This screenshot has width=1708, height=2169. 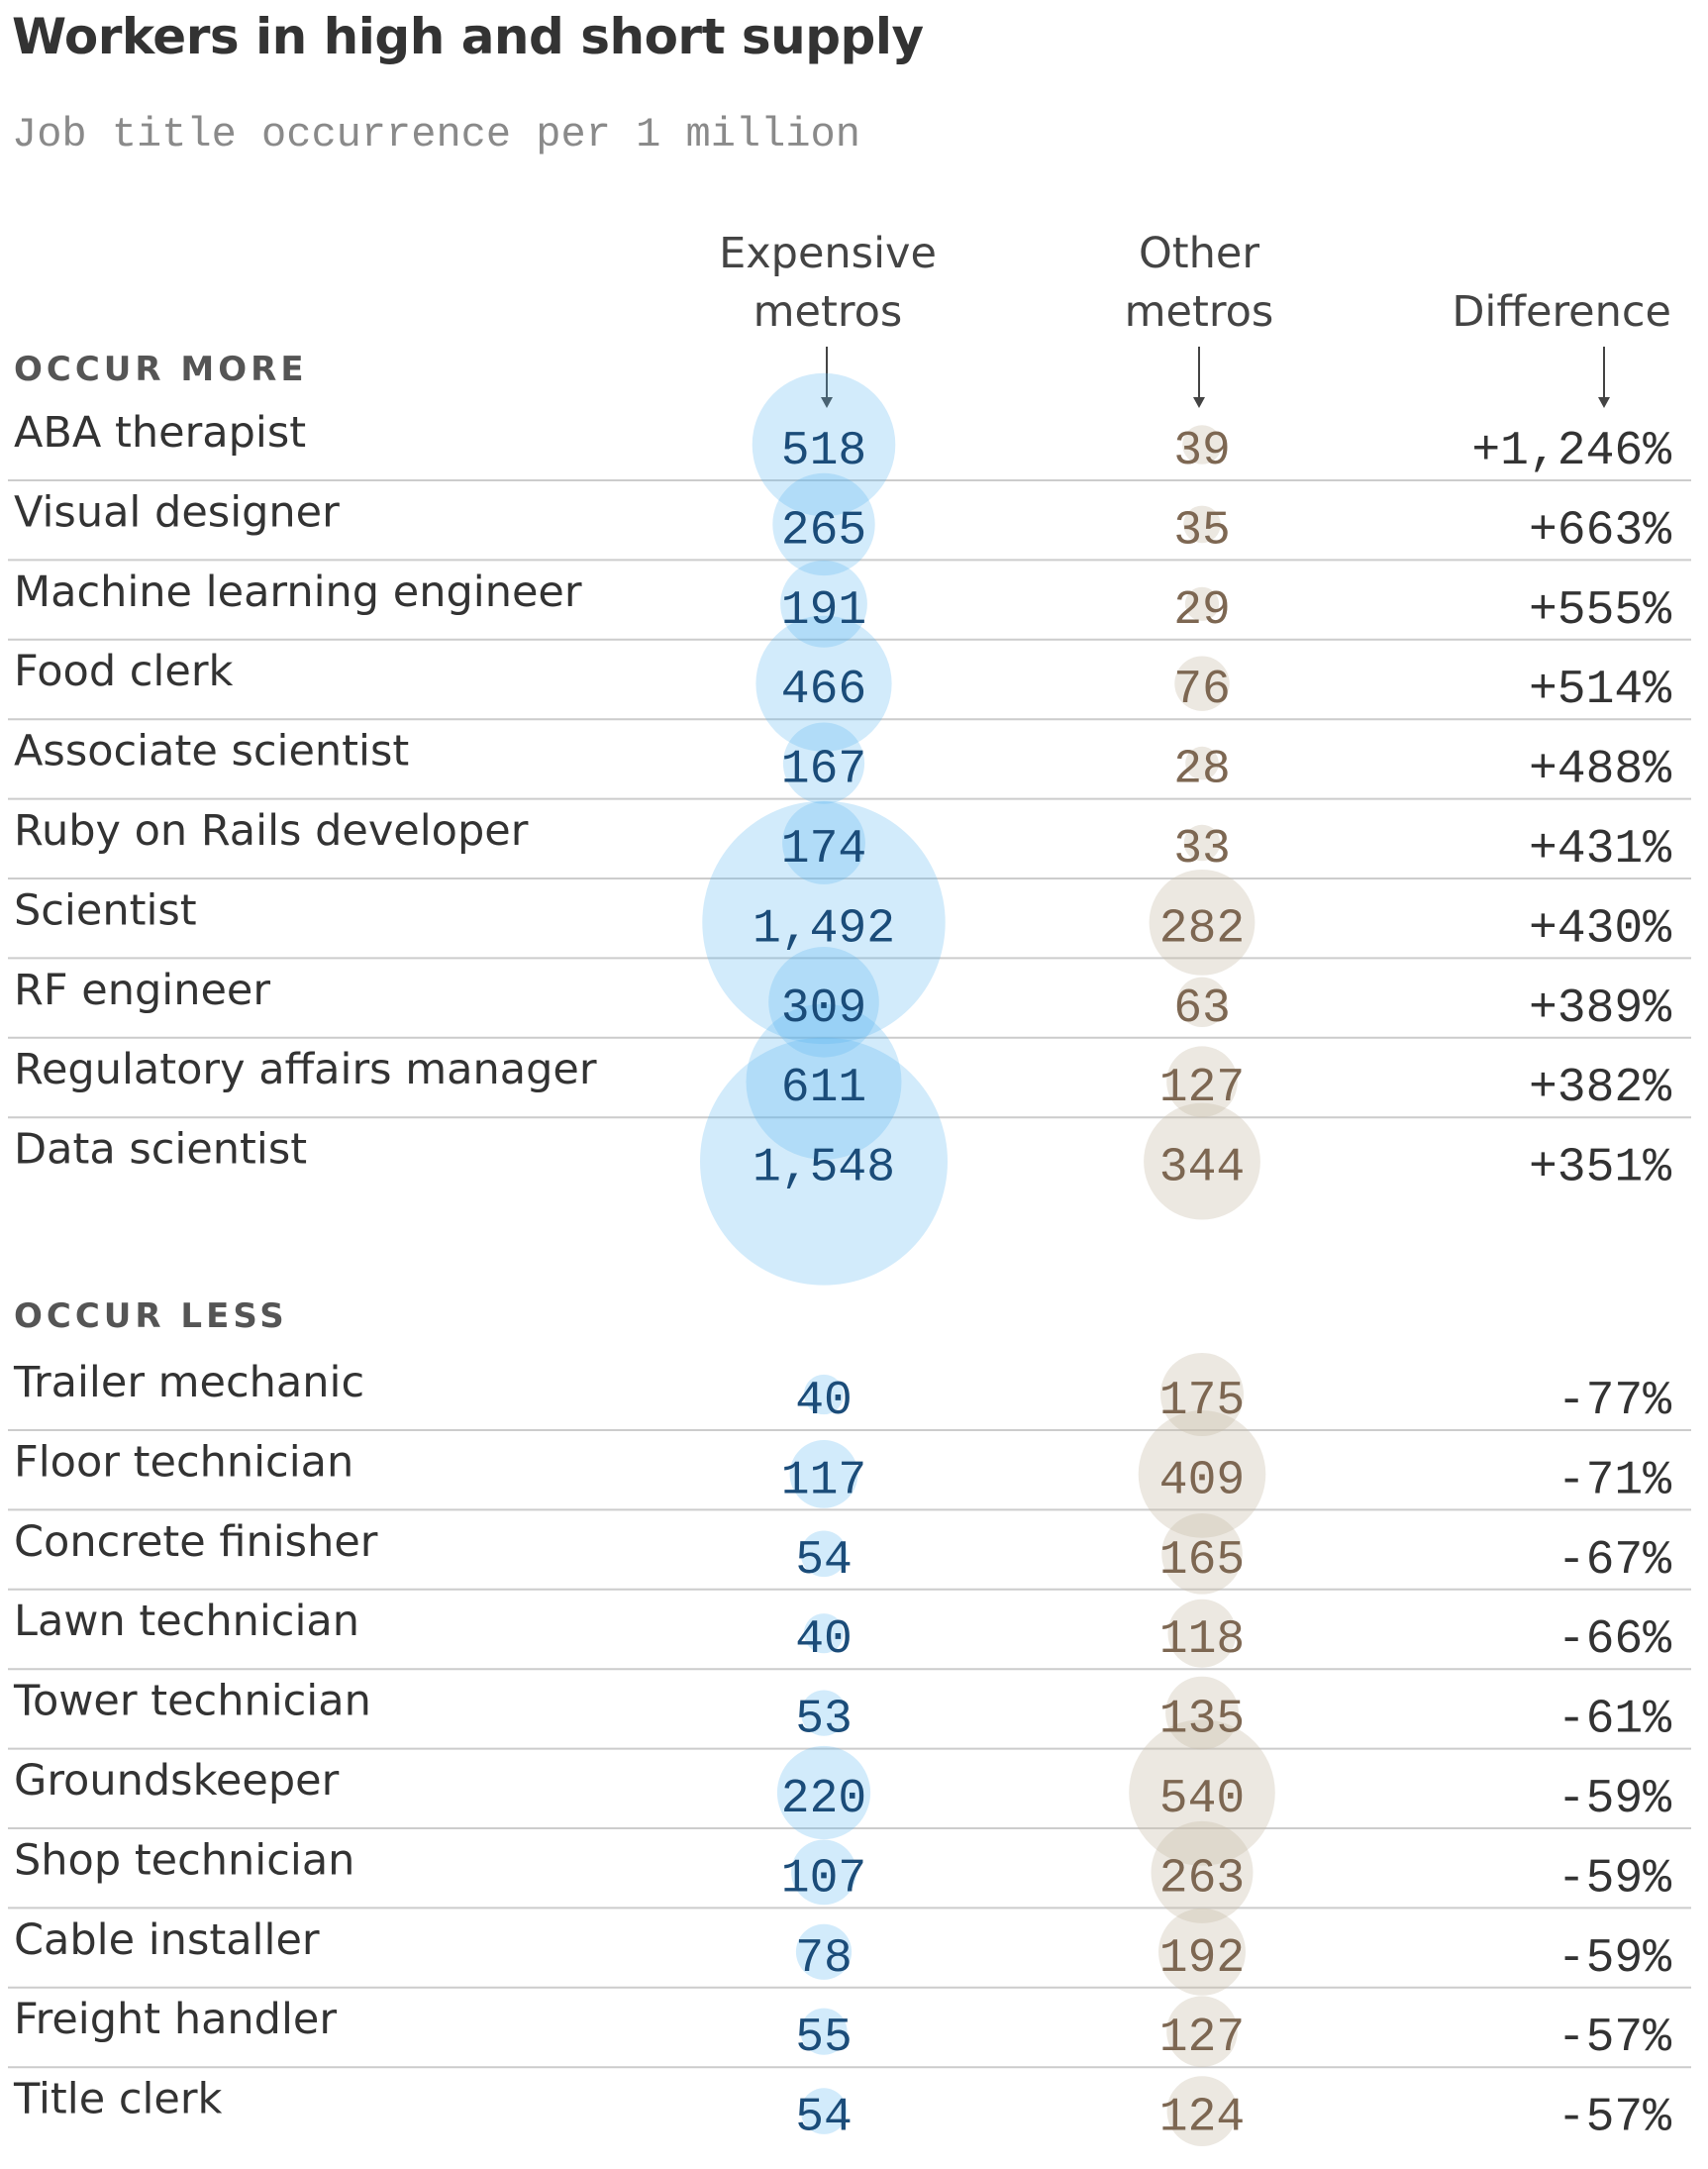 I want to click on value-other: 165, so click(x=1202, y=1561).